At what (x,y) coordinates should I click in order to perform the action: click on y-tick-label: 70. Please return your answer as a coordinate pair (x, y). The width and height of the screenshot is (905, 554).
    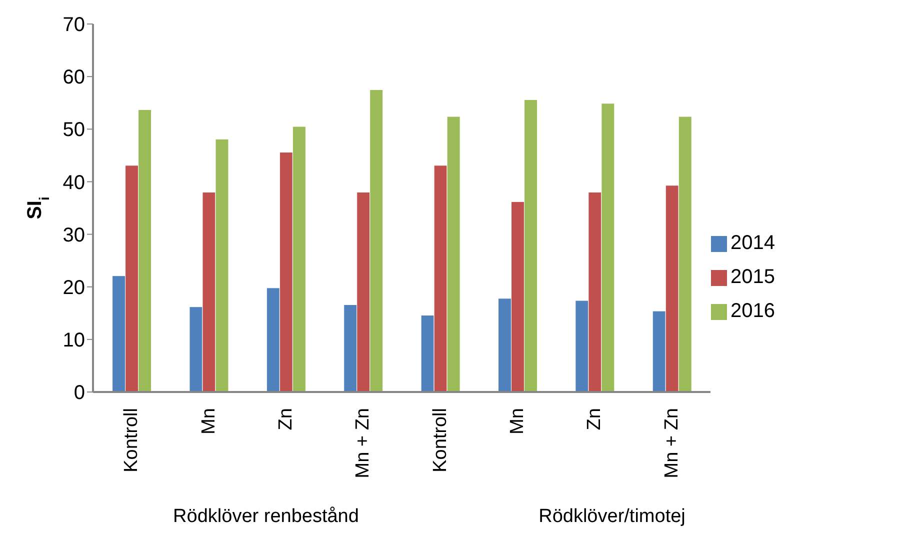
    Looking at the image, I should click on (73, 25).